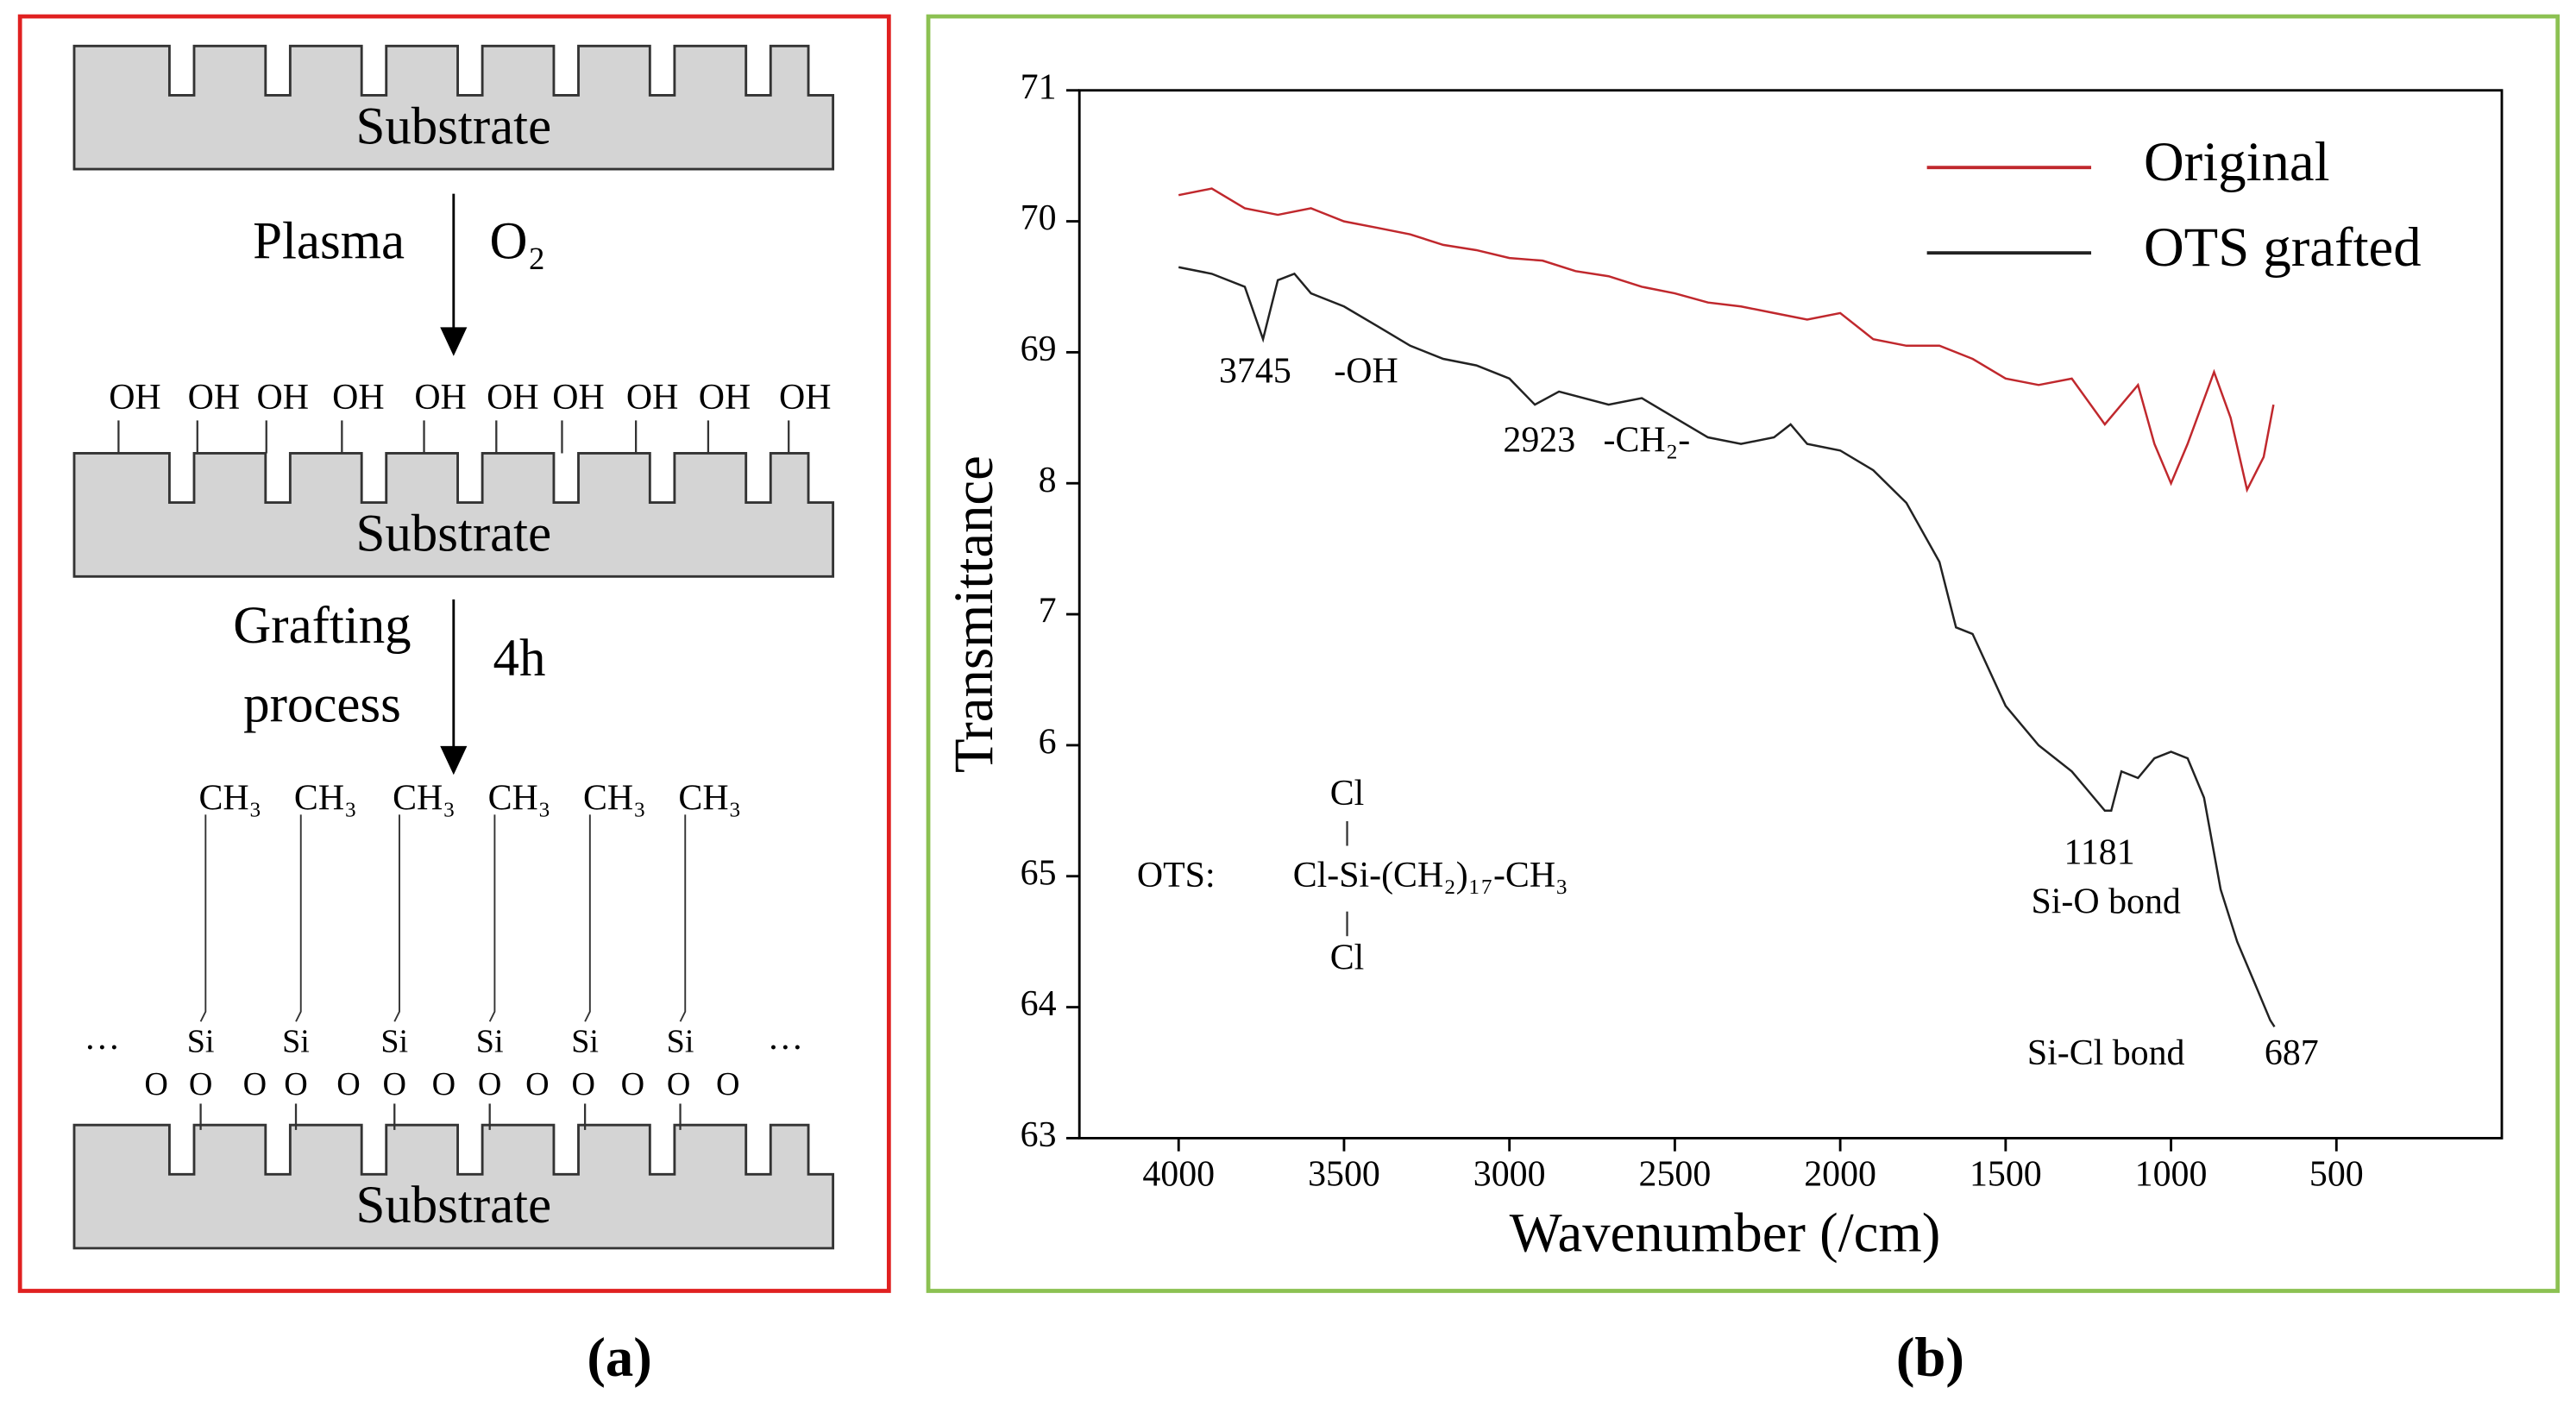 This screenshot has width=2576, height=1419. What do you see at coordinates (1039, 1135) in the screenshot?
I see `y-tick-label: 63` at bounding box center [1039, 1135].